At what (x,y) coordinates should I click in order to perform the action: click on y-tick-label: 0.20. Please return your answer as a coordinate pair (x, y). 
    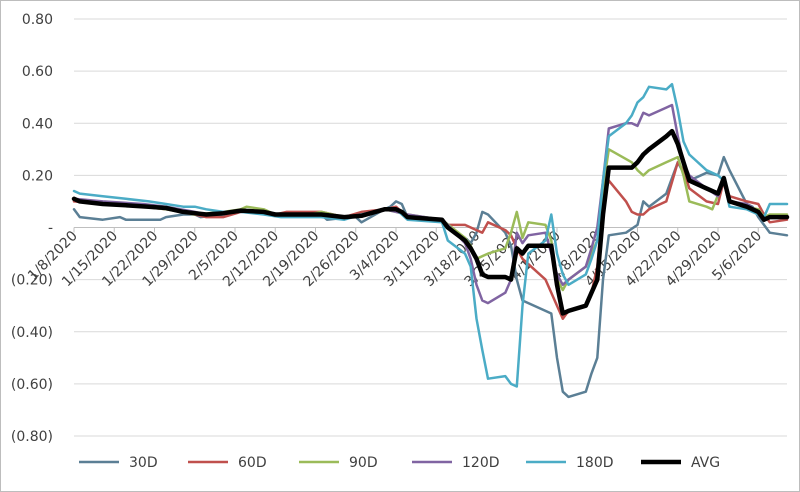
    Looking at the image, I should click on (37, 176).